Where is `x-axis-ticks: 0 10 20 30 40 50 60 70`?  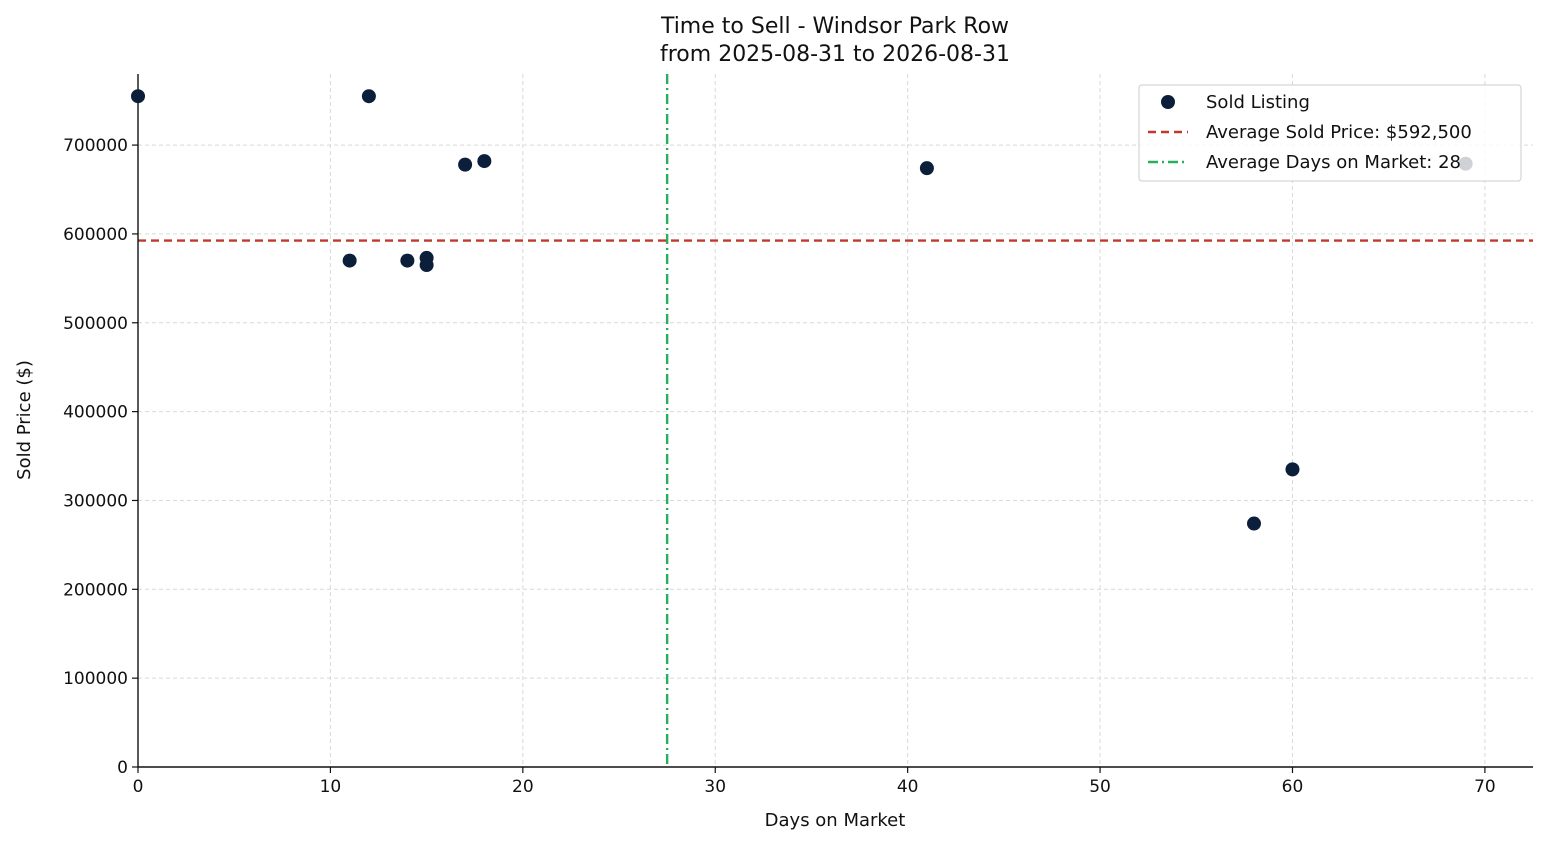
x-axis-ticks: 0 10 20 30 40 50 60 70 is located at coordinates (814, 782).